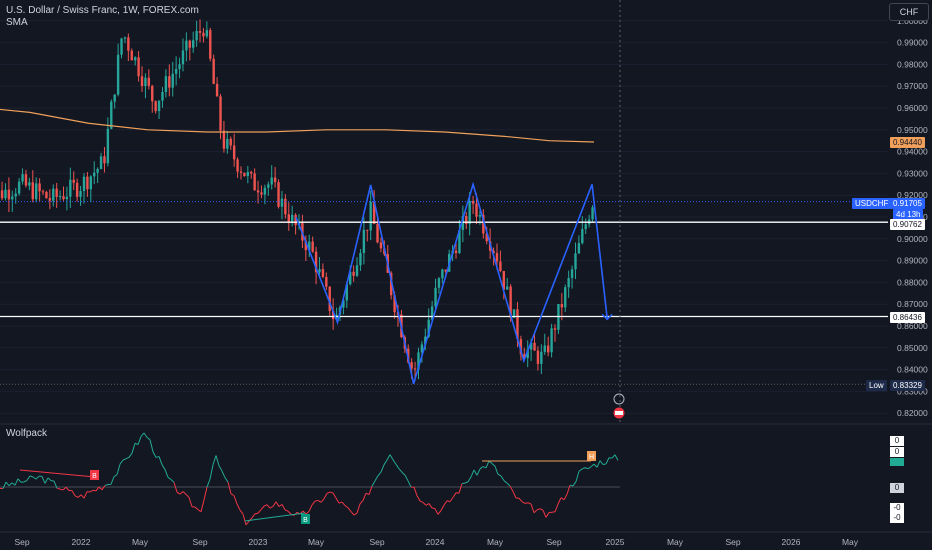 This screenshot has height=550, width=932. What do you see at coordinates (876, 385) in the screenshot?
I see `low-label-badge: Low` at bounding box center [876, 385].